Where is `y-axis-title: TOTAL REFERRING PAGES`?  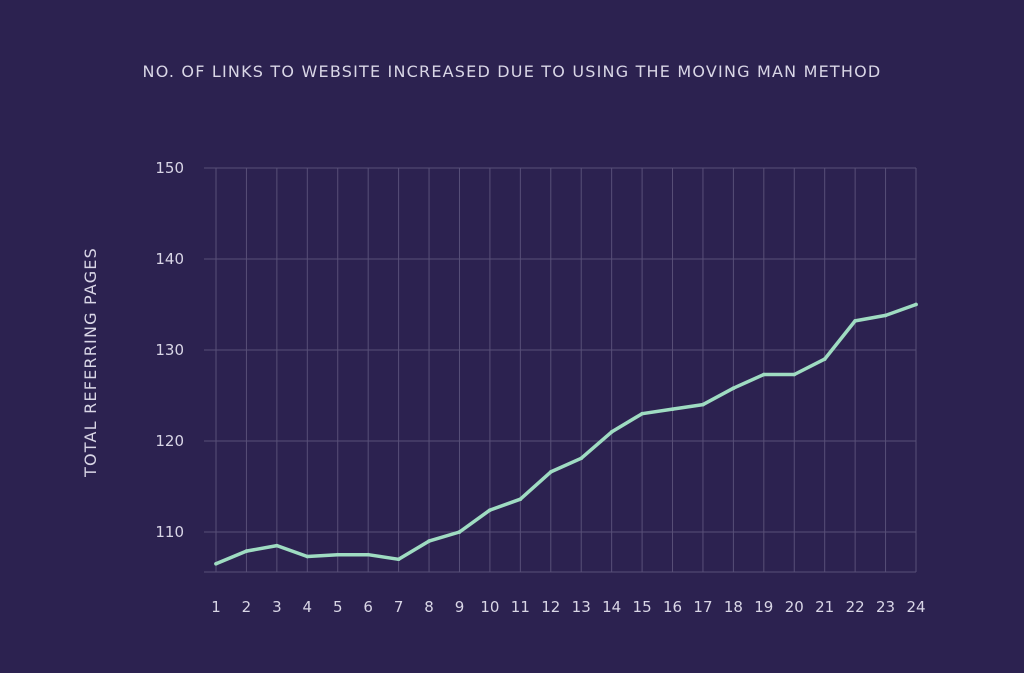 y-axis-title: TOTAL REFERRING PAGES is located at coordinates (90, 362).